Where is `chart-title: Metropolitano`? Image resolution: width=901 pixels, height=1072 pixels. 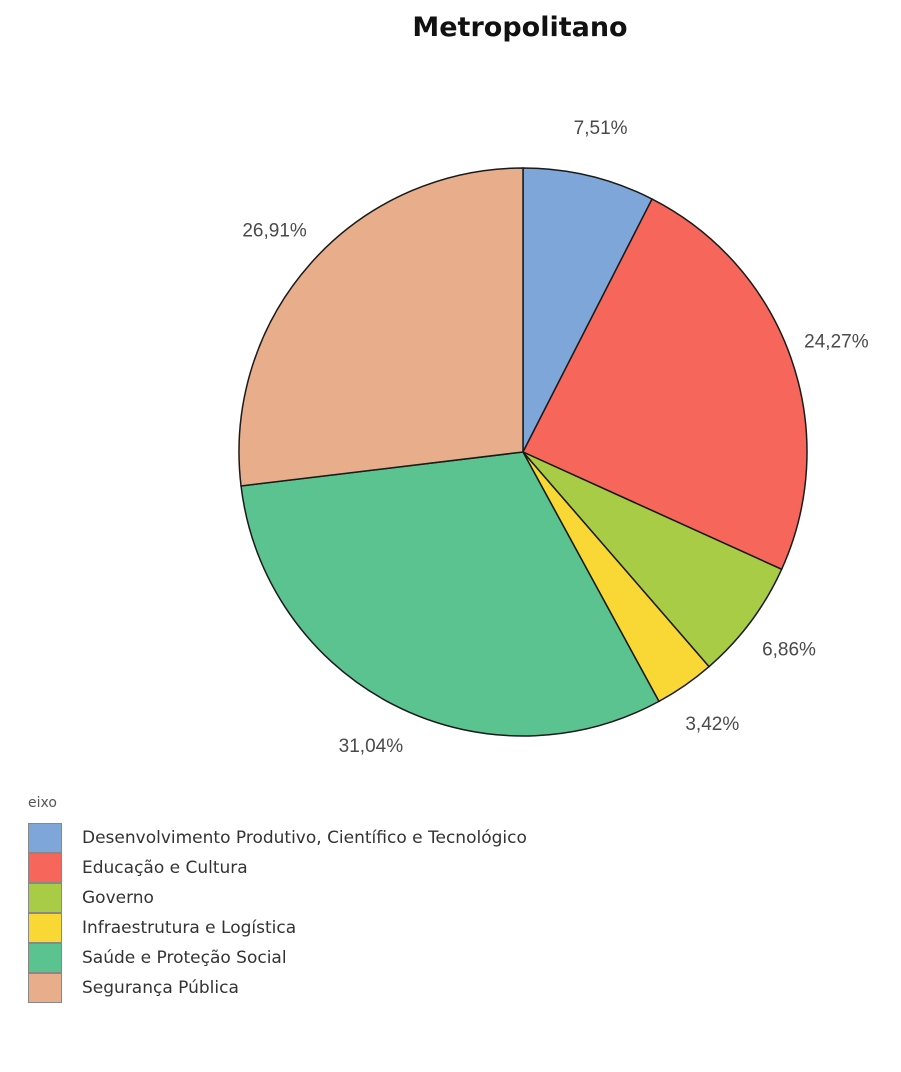
chart-title: Metropolitano is located at coordinates (520, 27).